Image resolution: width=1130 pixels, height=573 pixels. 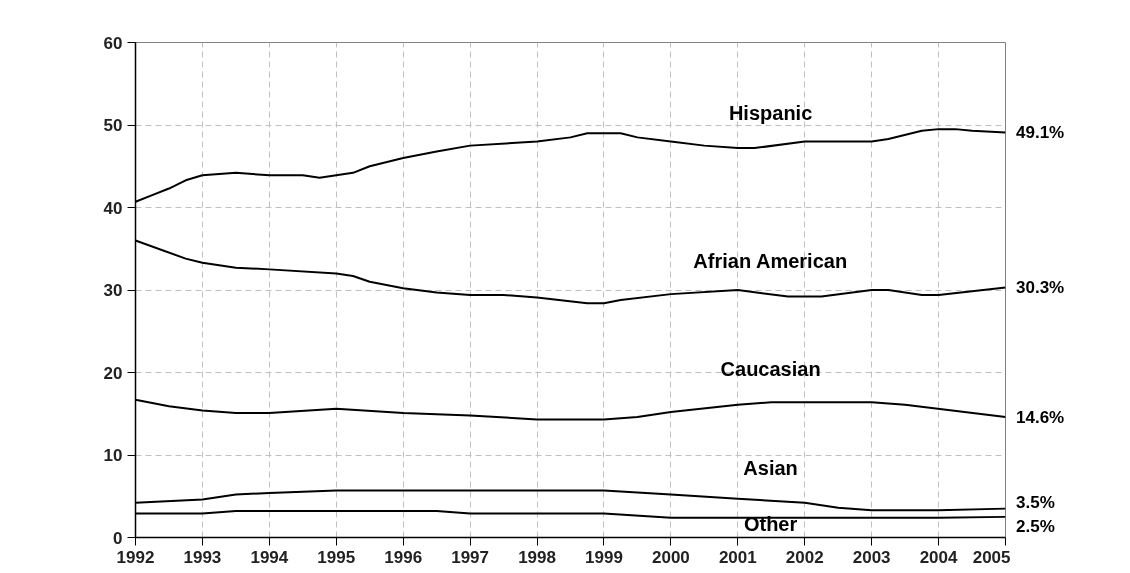 What do you see at coordinates (1035, 502) in the screenshot?
I see `data-label: 3.5%` at bounding box center [1035, 502].